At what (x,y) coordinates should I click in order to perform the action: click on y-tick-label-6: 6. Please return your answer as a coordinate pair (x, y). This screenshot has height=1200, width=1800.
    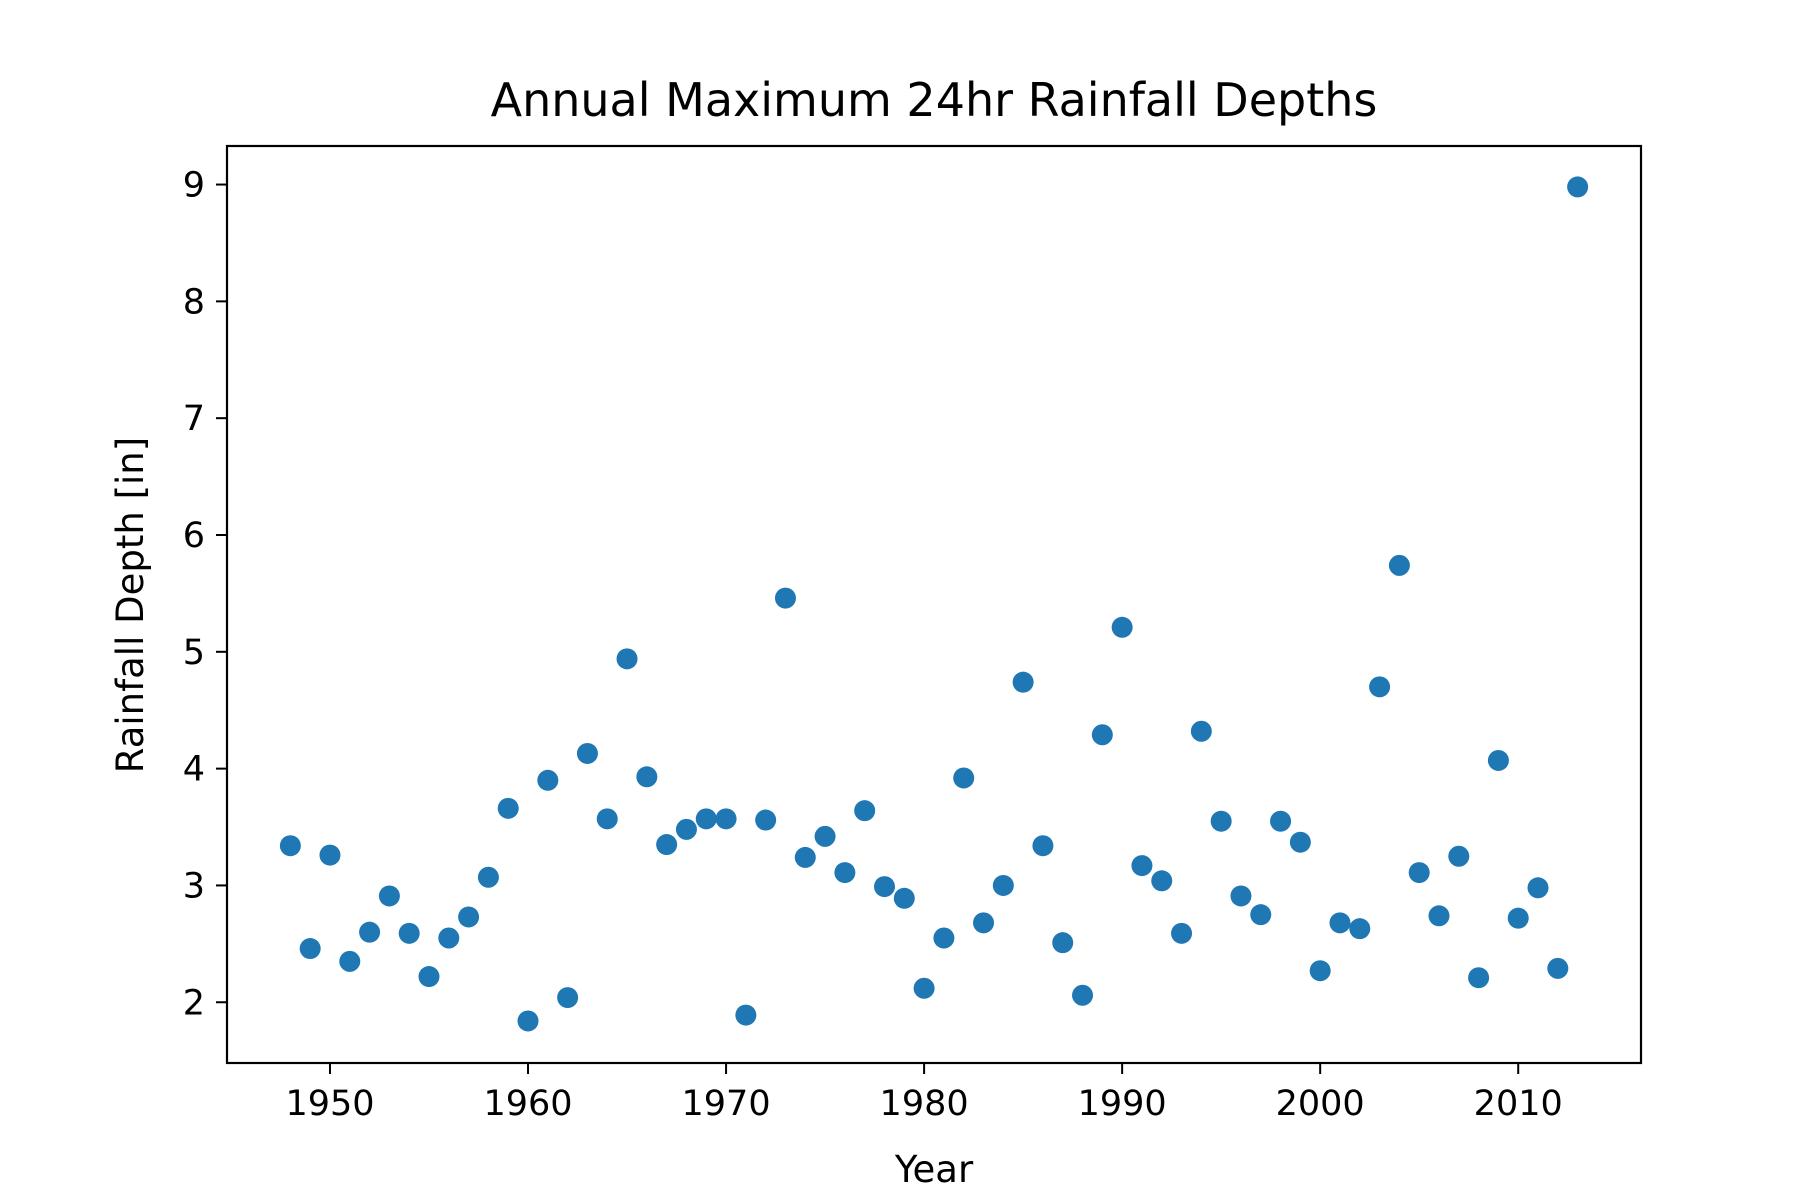
    Looking at the image, I should click on (194, 536).